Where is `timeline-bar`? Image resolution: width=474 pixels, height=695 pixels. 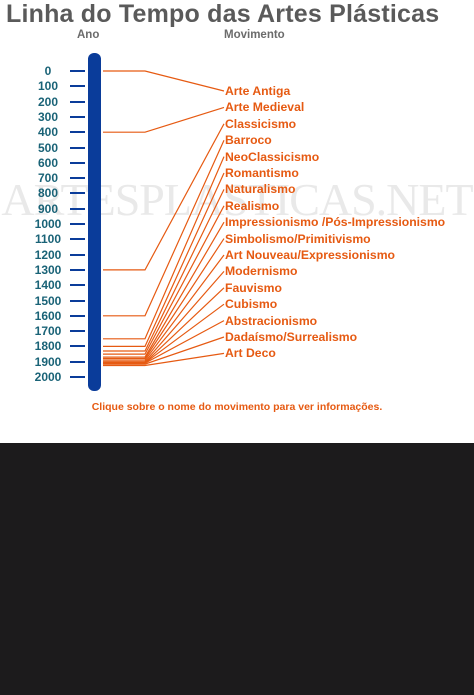 timeline-bar is located at coordinates (94, 222).